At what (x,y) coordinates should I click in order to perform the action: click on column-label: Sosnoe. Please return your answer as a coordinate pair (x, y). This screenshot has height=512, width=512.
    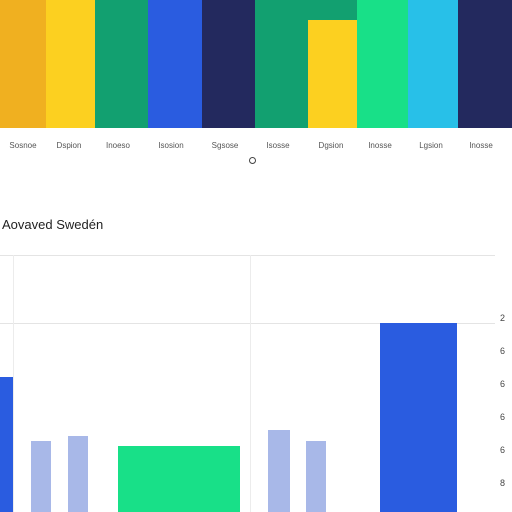
    Looking at the image, I should click on (23, 145).